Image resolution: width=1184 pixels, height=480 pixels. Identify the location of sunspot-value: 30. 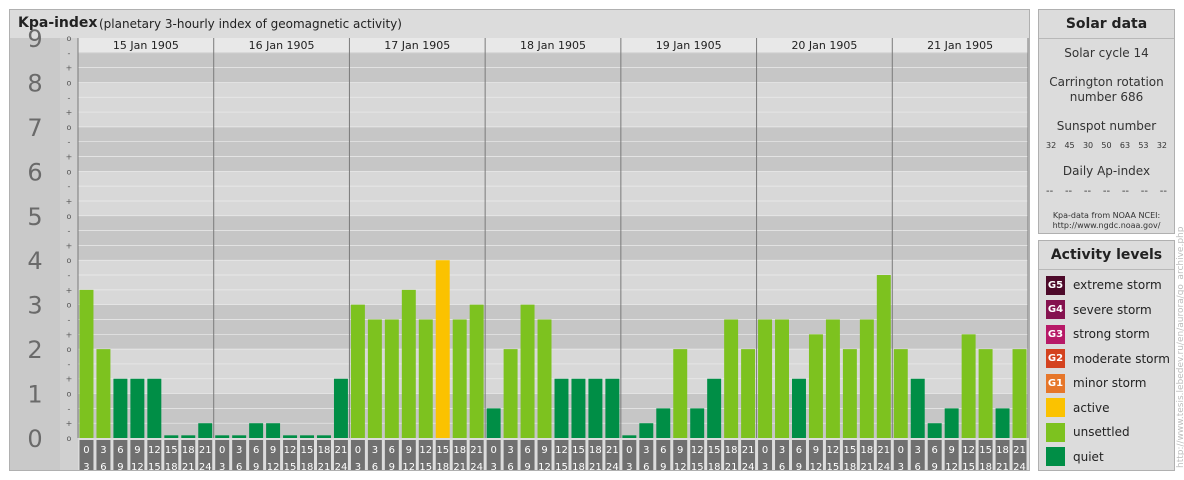
(1088, 145).